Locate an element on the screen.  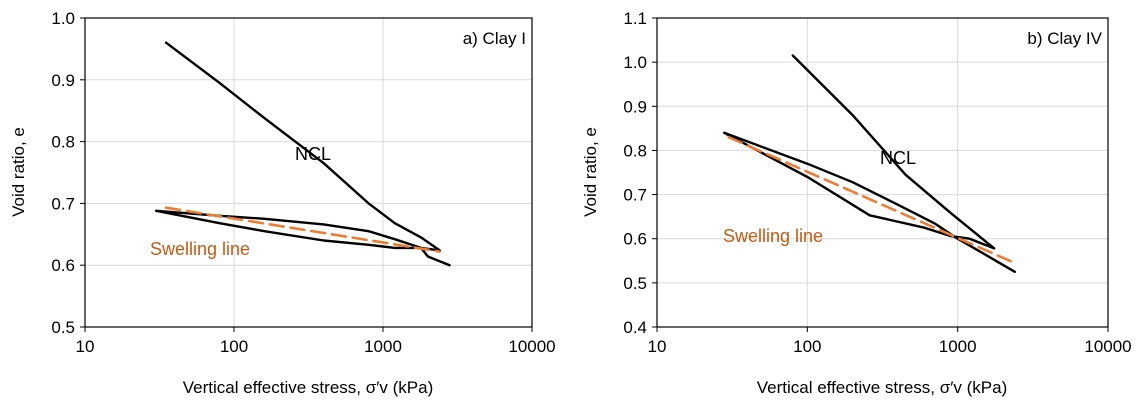
y-tick-label: 0.4 is located at coordinates (635, 327).